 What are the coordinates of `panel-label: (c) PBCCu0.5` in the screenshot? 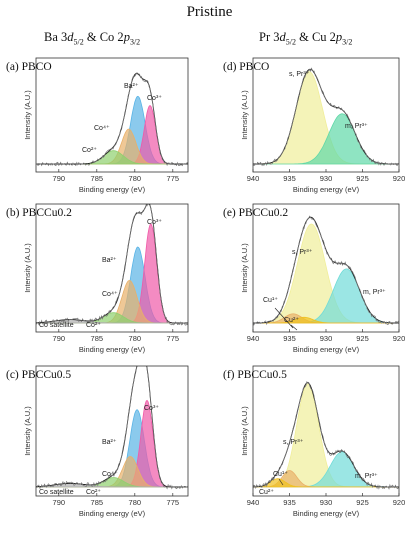 It's located at (38, 375).